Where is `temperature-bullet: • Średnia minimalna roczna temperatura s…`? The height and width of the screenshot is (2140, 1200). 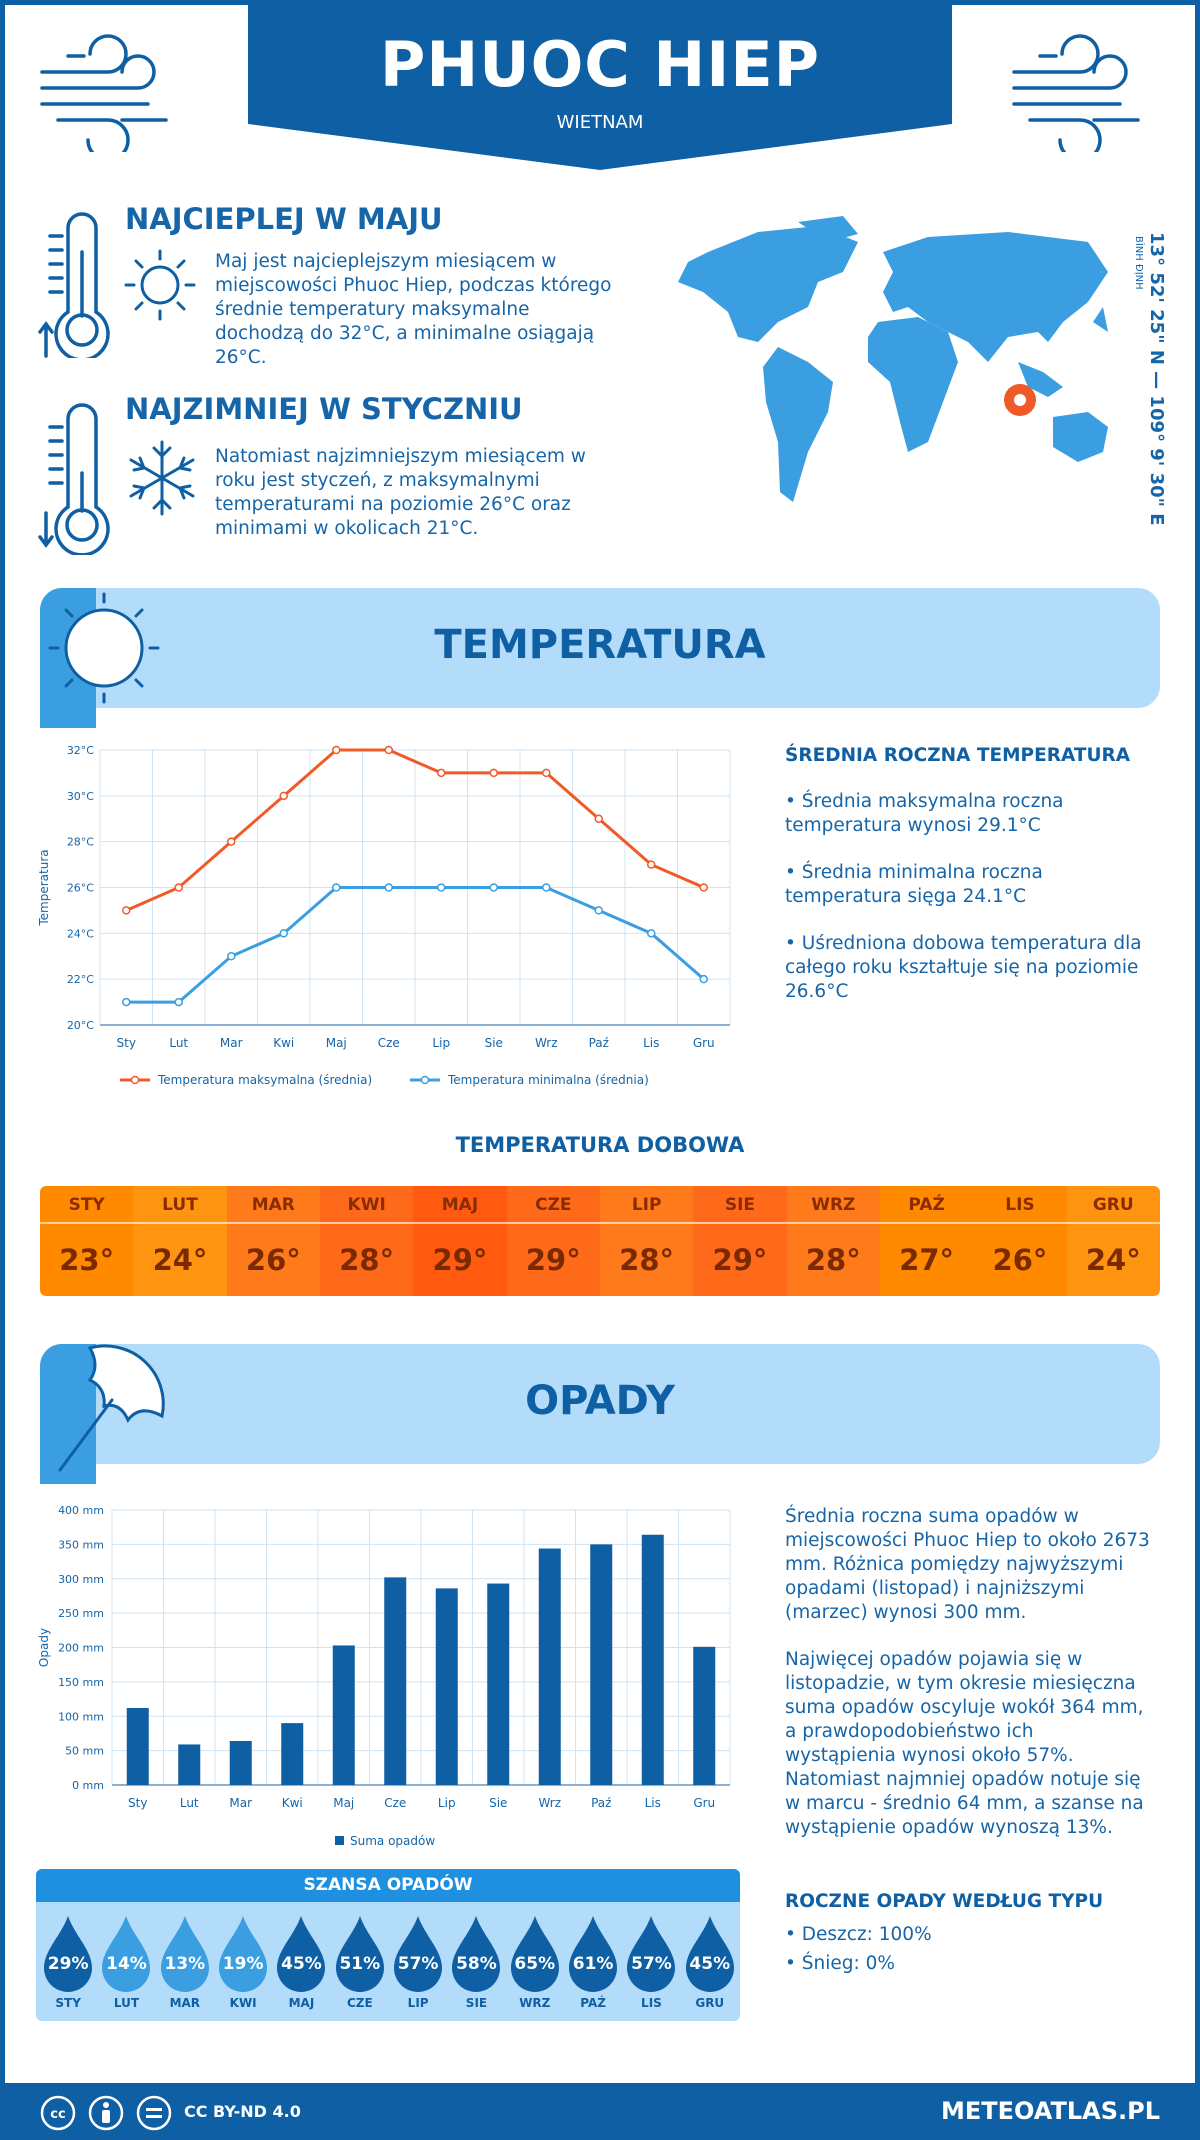 temperature-bullet: • Średnia minimalna roczna temperatura s… is located at coordinates (914, 884).